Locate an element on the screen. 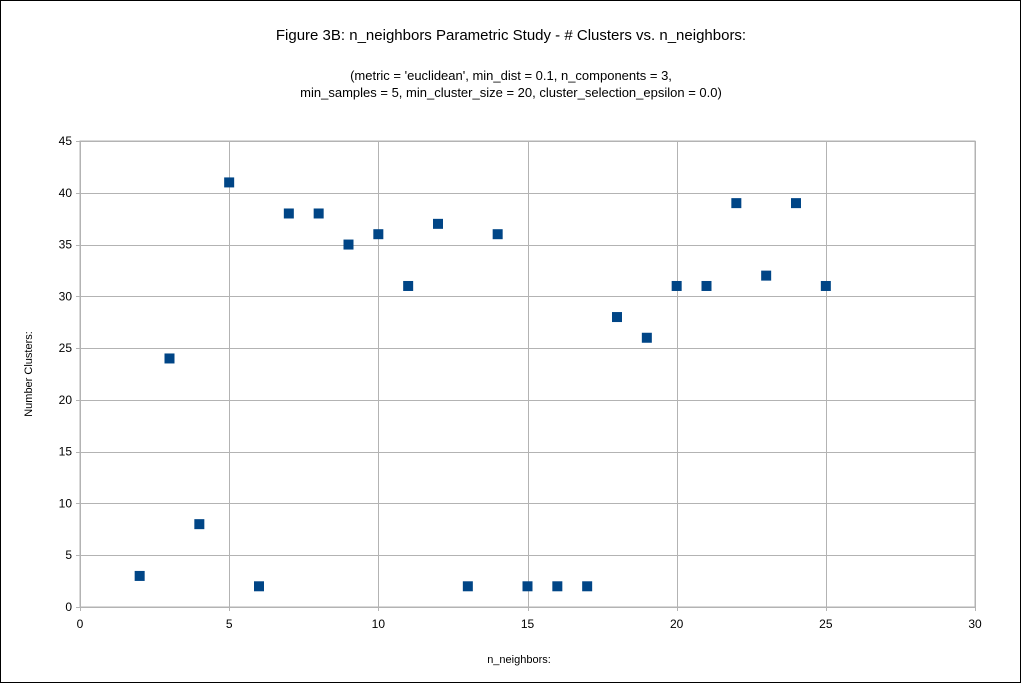  y-tick-label: 45 is located at coordinates (66, 141).